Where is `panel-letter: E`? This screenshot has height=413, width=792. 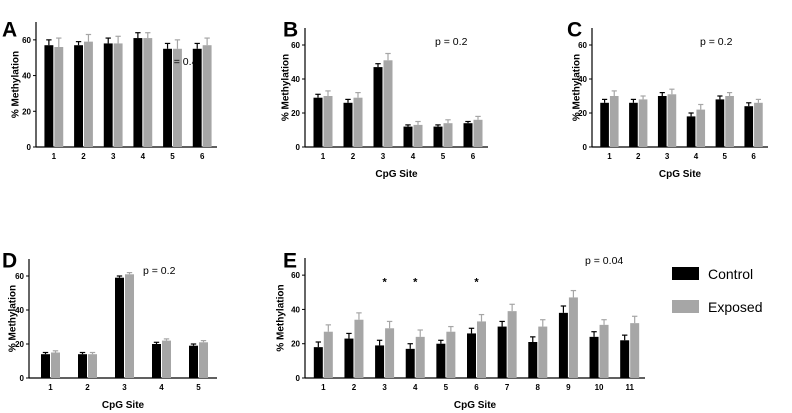
panel-letter: E is located at coordinates (290, 260).